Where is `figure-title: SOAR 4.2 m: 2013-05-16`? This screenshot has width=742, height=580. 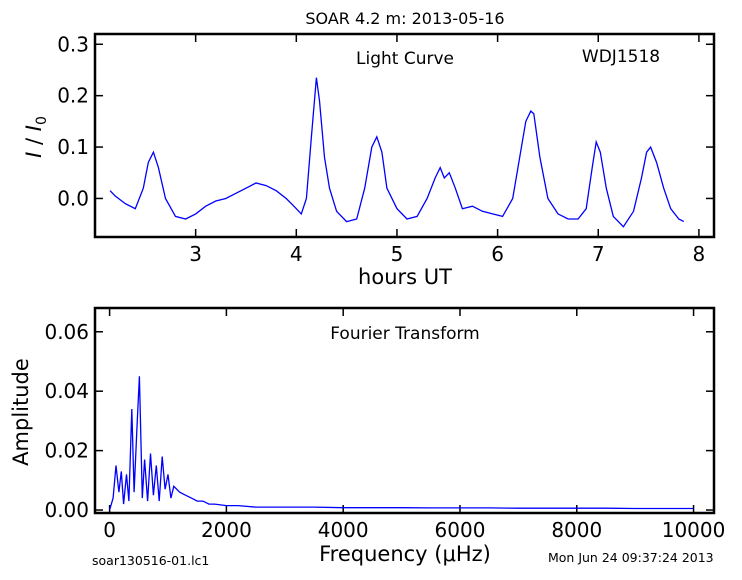 figure-title: SOAR 4.2 m: 2013-05-16 is located at coordinates (404, 18).